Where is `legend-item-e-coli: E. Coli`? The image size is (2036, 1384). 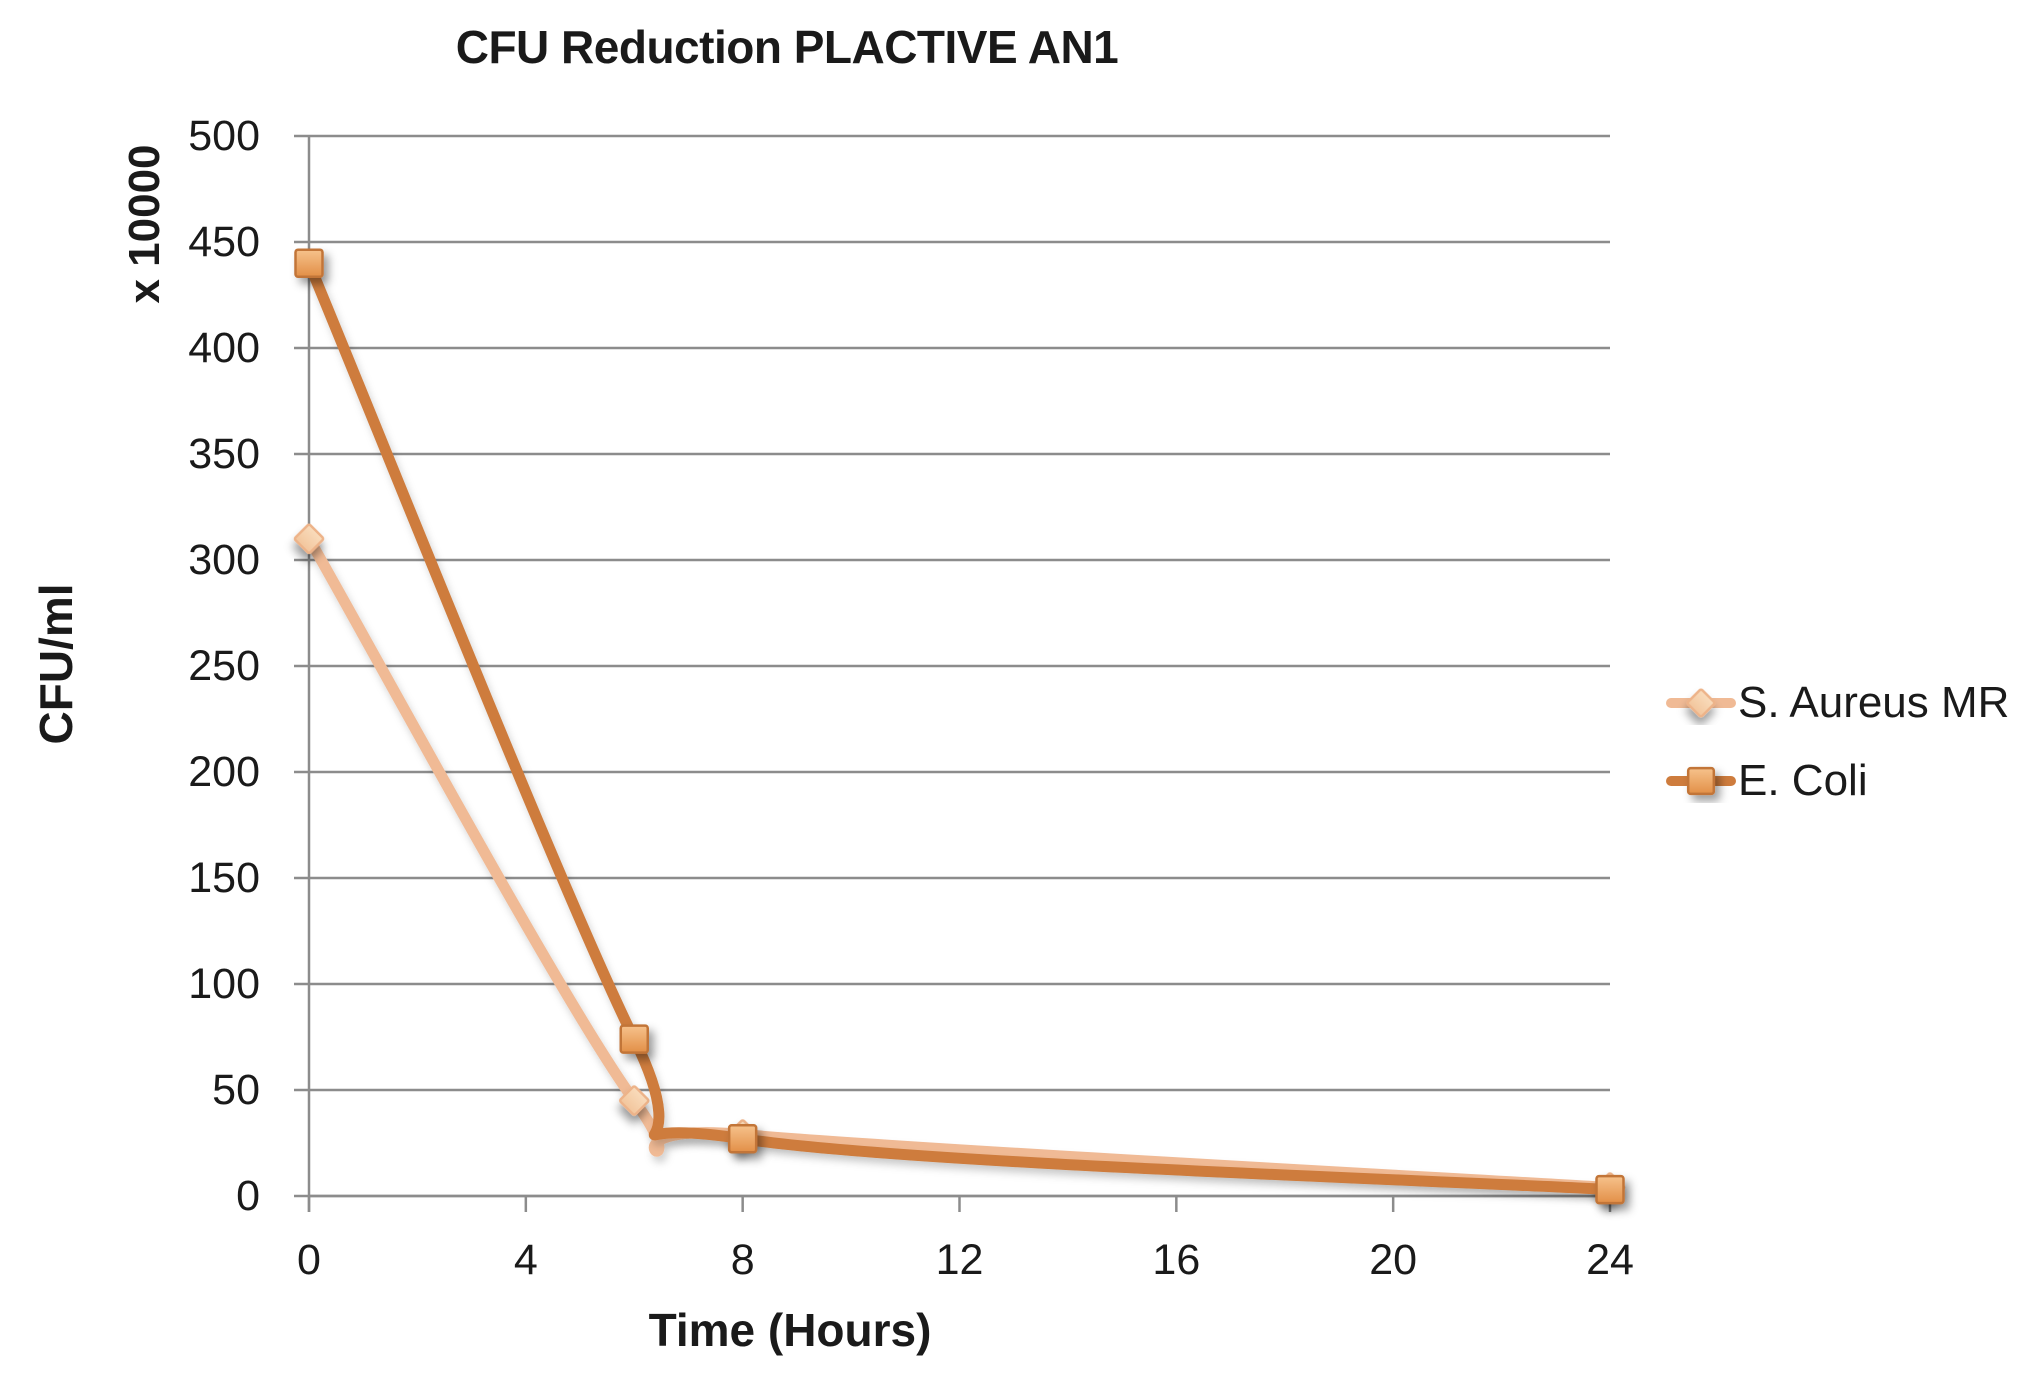
legend-item-e-coli: E. Coli is located at coordinates (1837, 781).